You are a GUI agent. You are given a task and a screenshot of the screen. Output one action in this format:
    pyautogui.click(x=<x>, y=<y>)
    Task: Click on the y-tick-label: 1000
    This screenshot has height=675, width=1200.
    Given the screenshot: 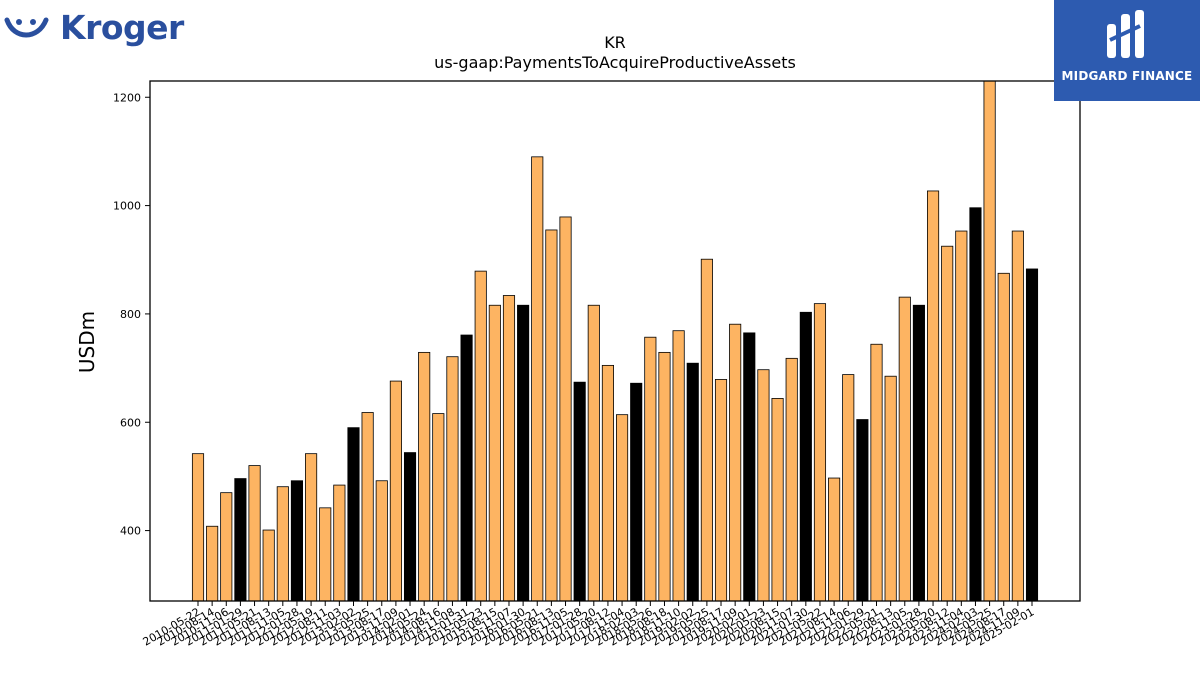 What is the action you would take?
    pyautogui.click(x=127, y=206)
    